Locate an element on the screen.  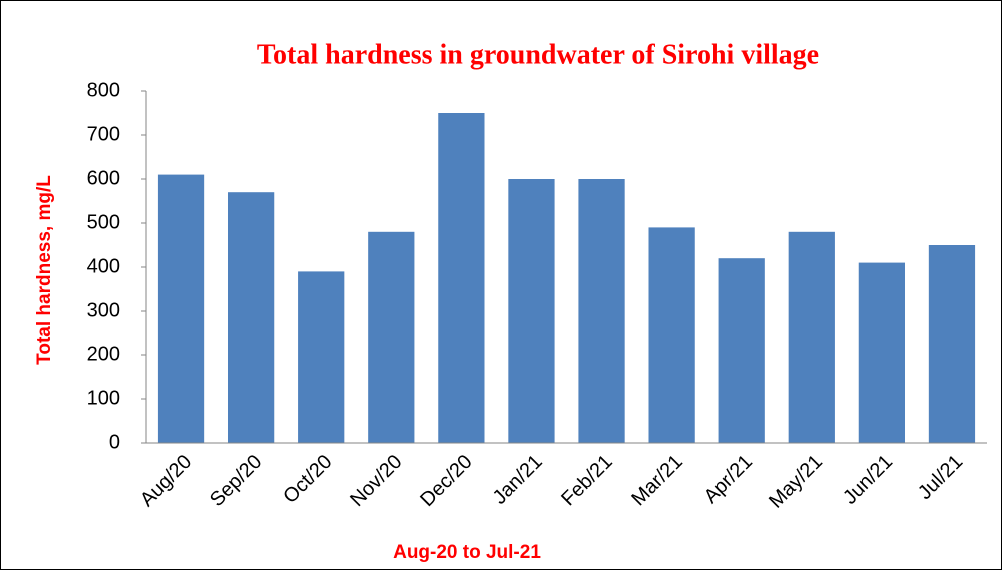
x-axis-label: Aug-20 to Jul-21 is located at coordinates (467, 552).